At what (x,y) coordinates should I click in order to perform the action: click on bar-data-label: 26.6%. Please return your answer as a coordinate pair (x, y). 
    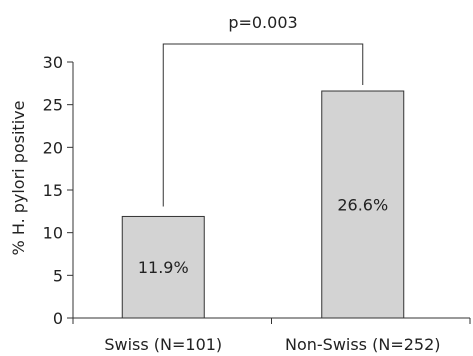
    Looking at the image, I should click on (362, 205).